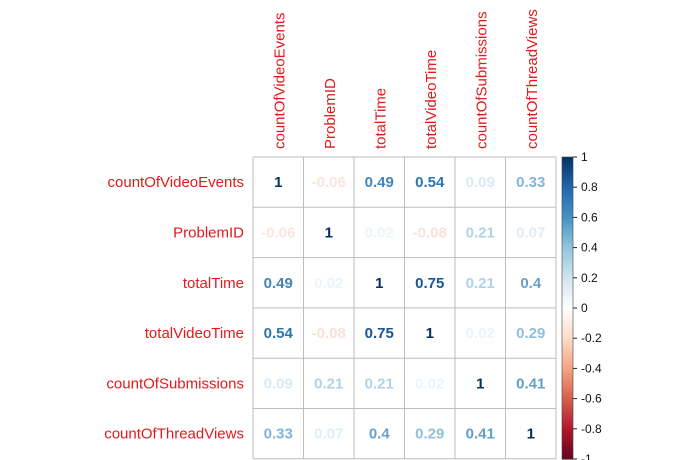 The image size is (684, 460). Describe the element at coordinates (589, 187) in the screenshot. I see `colorbar-tick-label: 0.8` at that location.